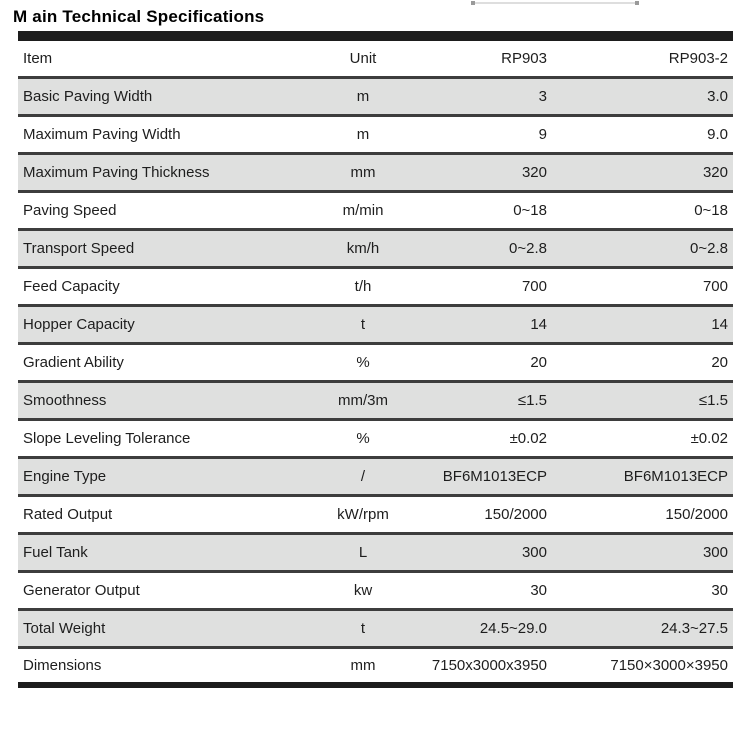 Image resolution: width=750 pixels, height=750 pixels. Describe the element at coordinates (709, 248) in the screenshot. I see `cell-rp903-2: 0~2.8` at that location.